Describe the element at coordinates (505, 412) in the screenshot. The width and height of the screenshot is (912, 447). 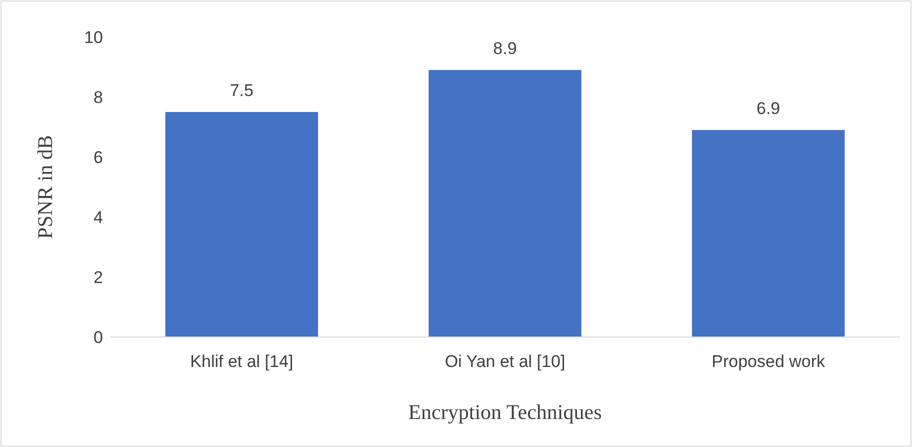
I see `x-axis-title: Encryption Techniques` at that location.